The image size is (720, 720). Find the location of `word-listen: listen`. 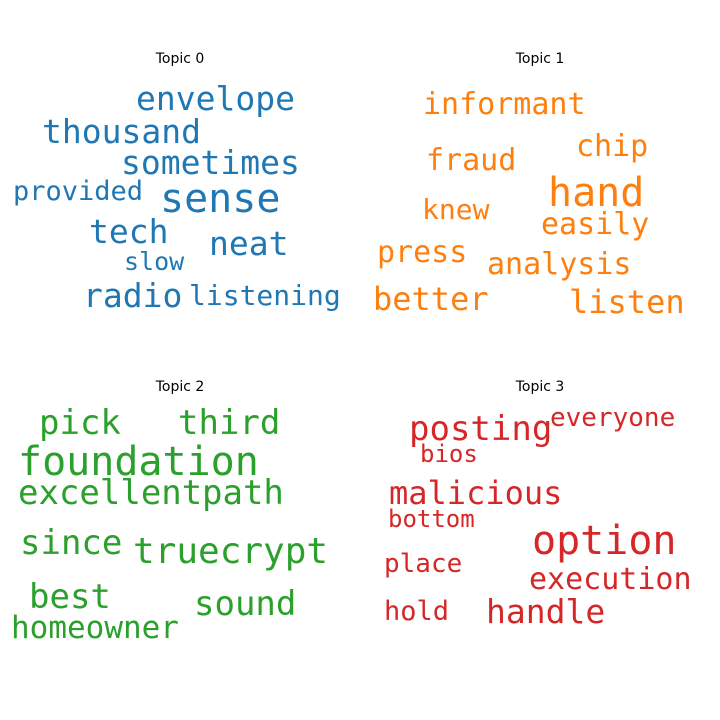

word-listen: listen is located at coordinates (627, 302).